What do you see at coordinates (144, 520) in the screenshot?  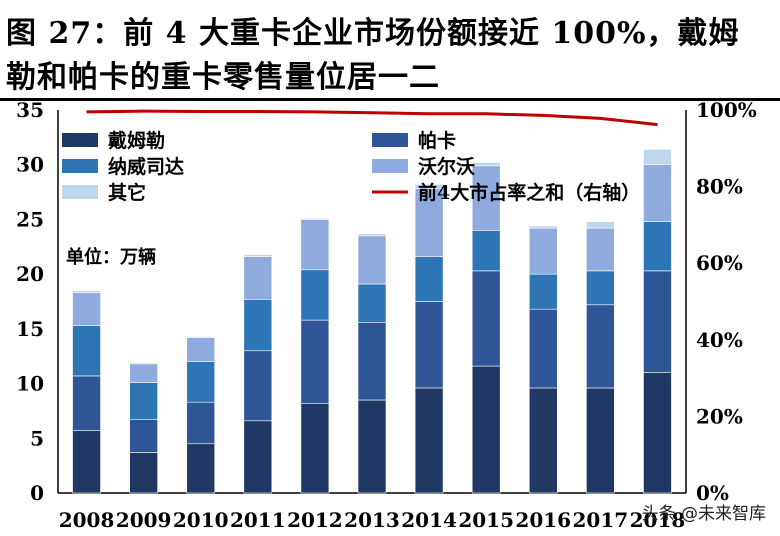 I see `x-tick-label: 2009` at bounding box center [144, 520].